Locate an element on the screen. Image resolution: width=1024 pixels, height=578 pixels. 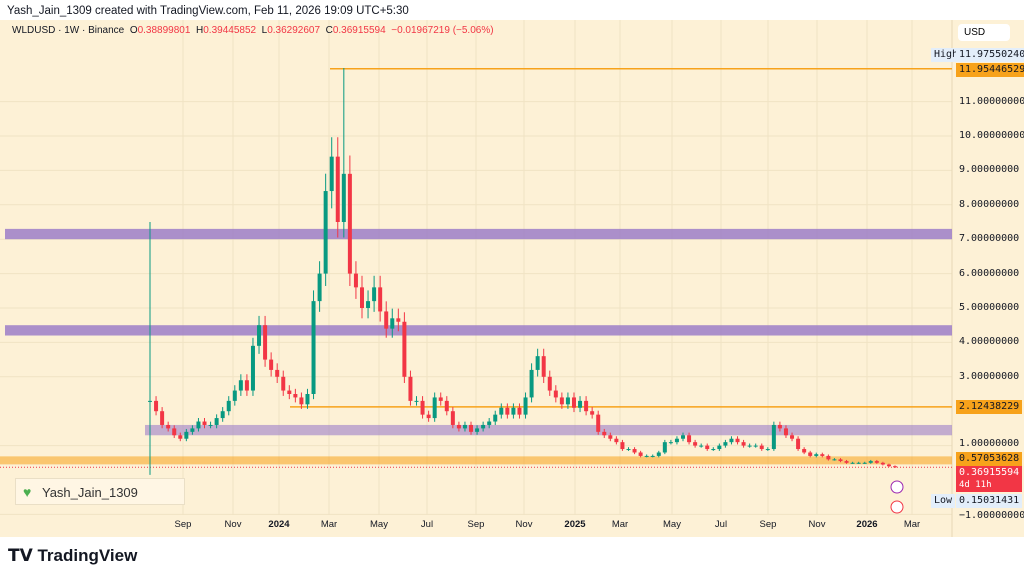
y-tick-label: 8.00000000 is located at coordinates (989, 204).